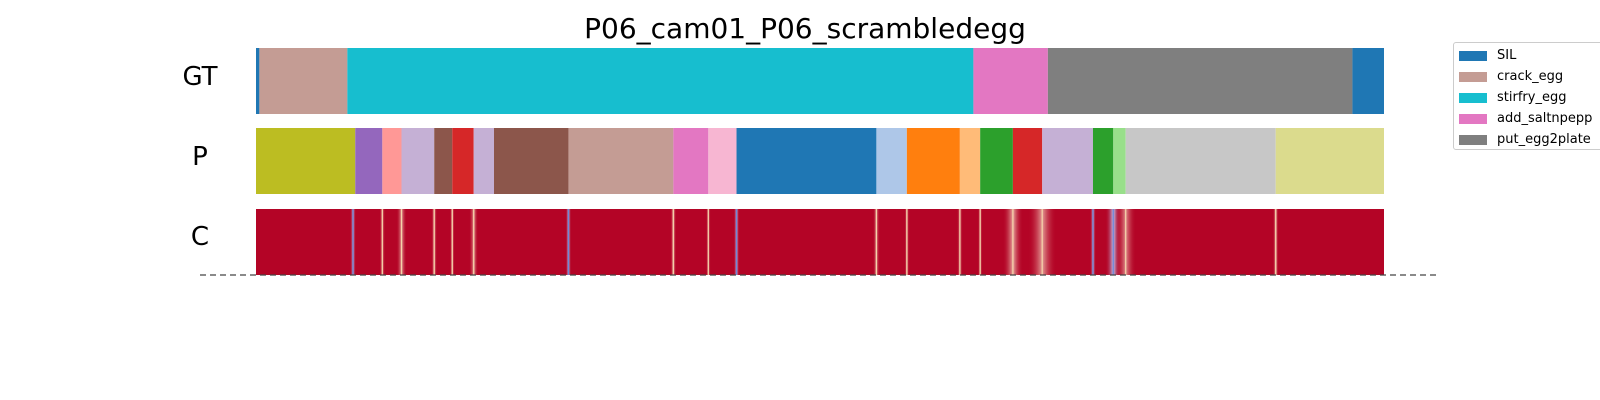 This screenshot has height=400, width=1600. I want to click on legend-label: put_egg2plate, so click(1544, 139).